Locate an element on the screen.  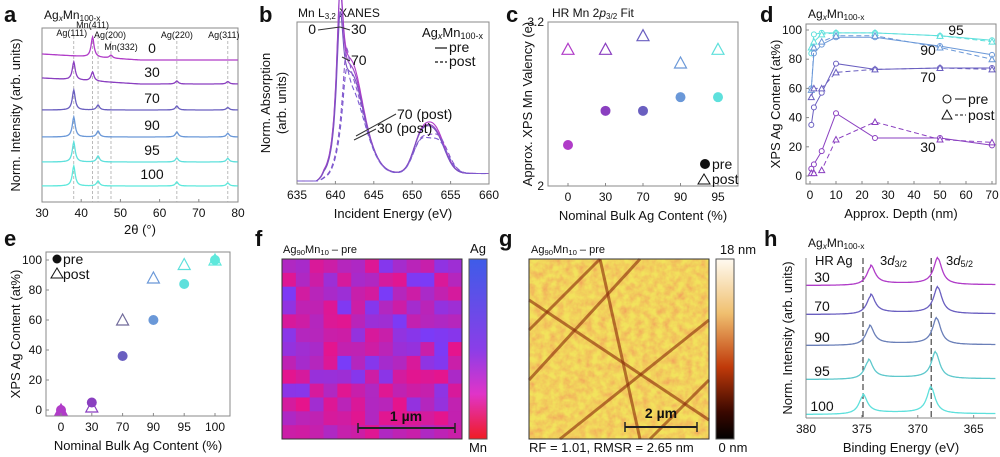
panel-label: d is located at coordinates (766, 14).